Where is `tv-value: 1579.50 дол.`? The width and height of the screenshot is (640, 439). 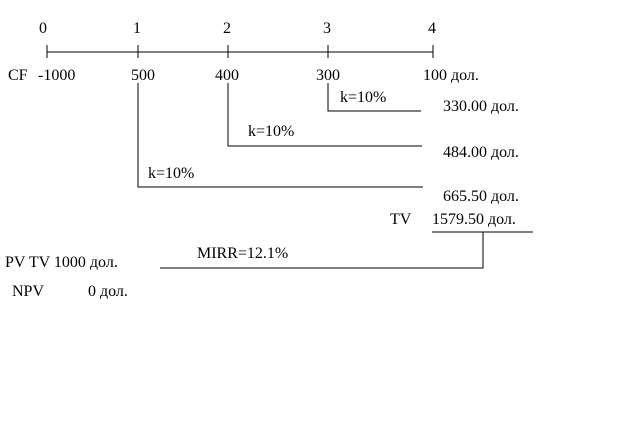
tv-value: 1579.50 дол. is located at coordinates (474, 219).